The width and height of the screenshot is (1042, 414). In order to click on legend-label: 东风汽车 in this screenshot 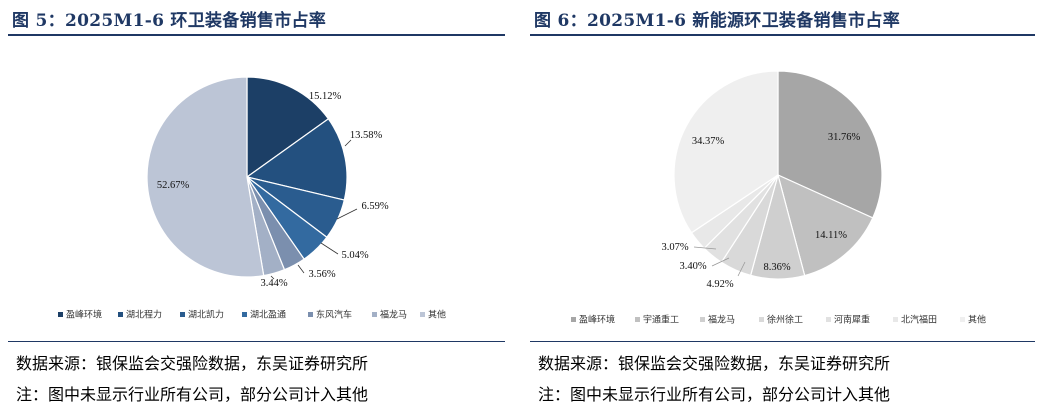, I will do `click(334, 315)`.